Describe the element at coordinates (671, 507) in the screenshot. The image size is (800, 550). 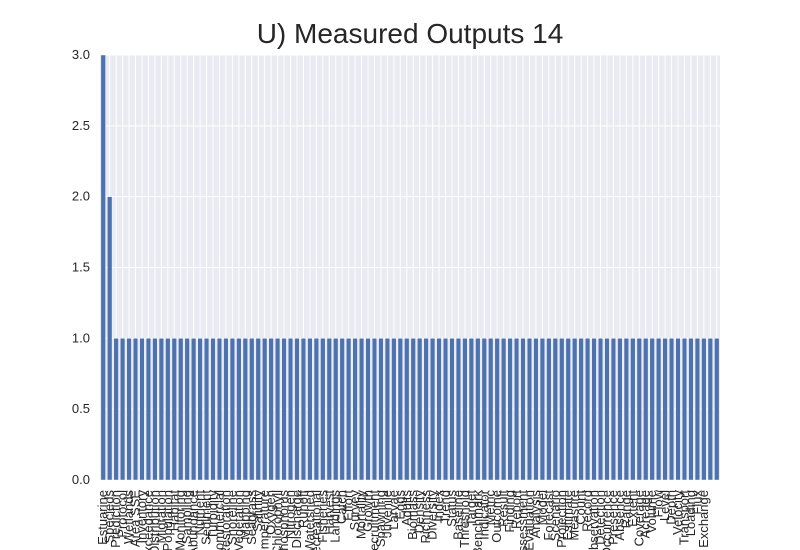
I see `x-tick-label: Depth` at that location.